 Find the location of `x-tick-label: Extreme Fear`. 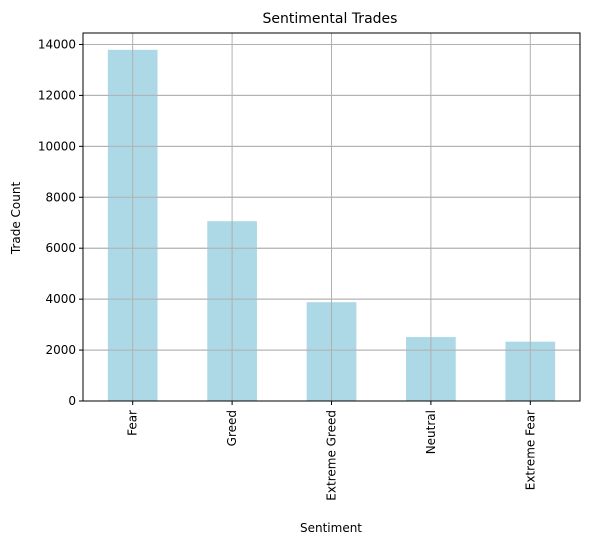

x-tick-label: Extreme Fear is located at coordinates (530, 450).